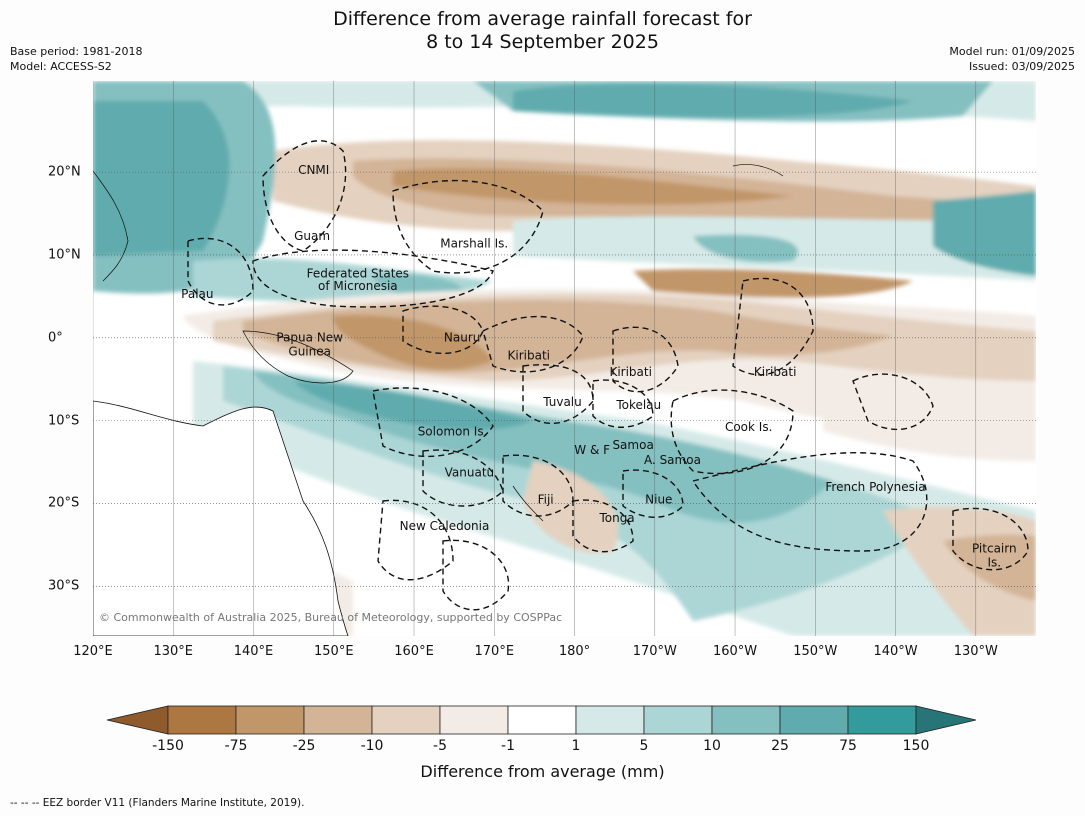  What do you see at coordinates (76, 51) in the screenshot?
I see `base-period-text: Base period: 1981-2018` at bounding box center [76, 51].